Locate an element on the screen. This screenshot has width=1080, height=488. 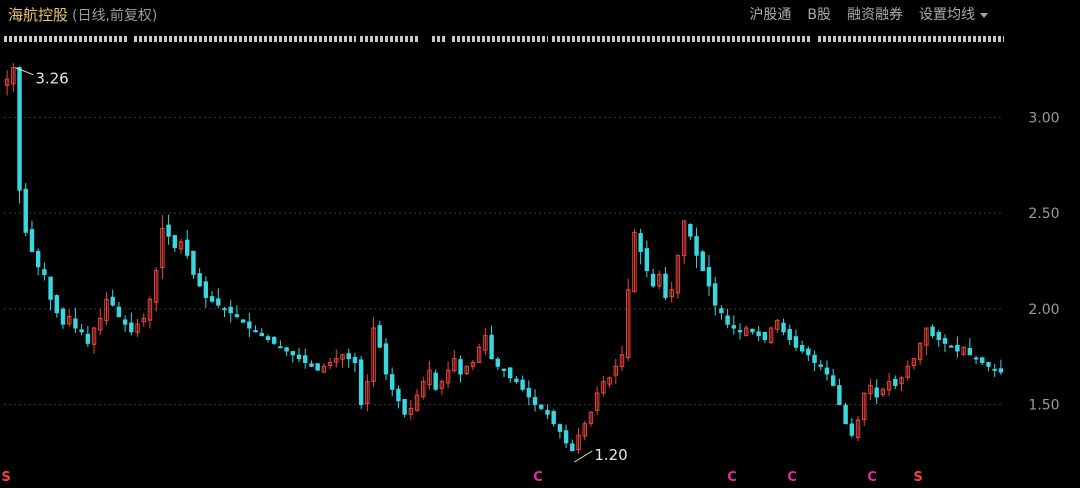
menu-margin: 融资融券 is located at coordinates (875, 15).